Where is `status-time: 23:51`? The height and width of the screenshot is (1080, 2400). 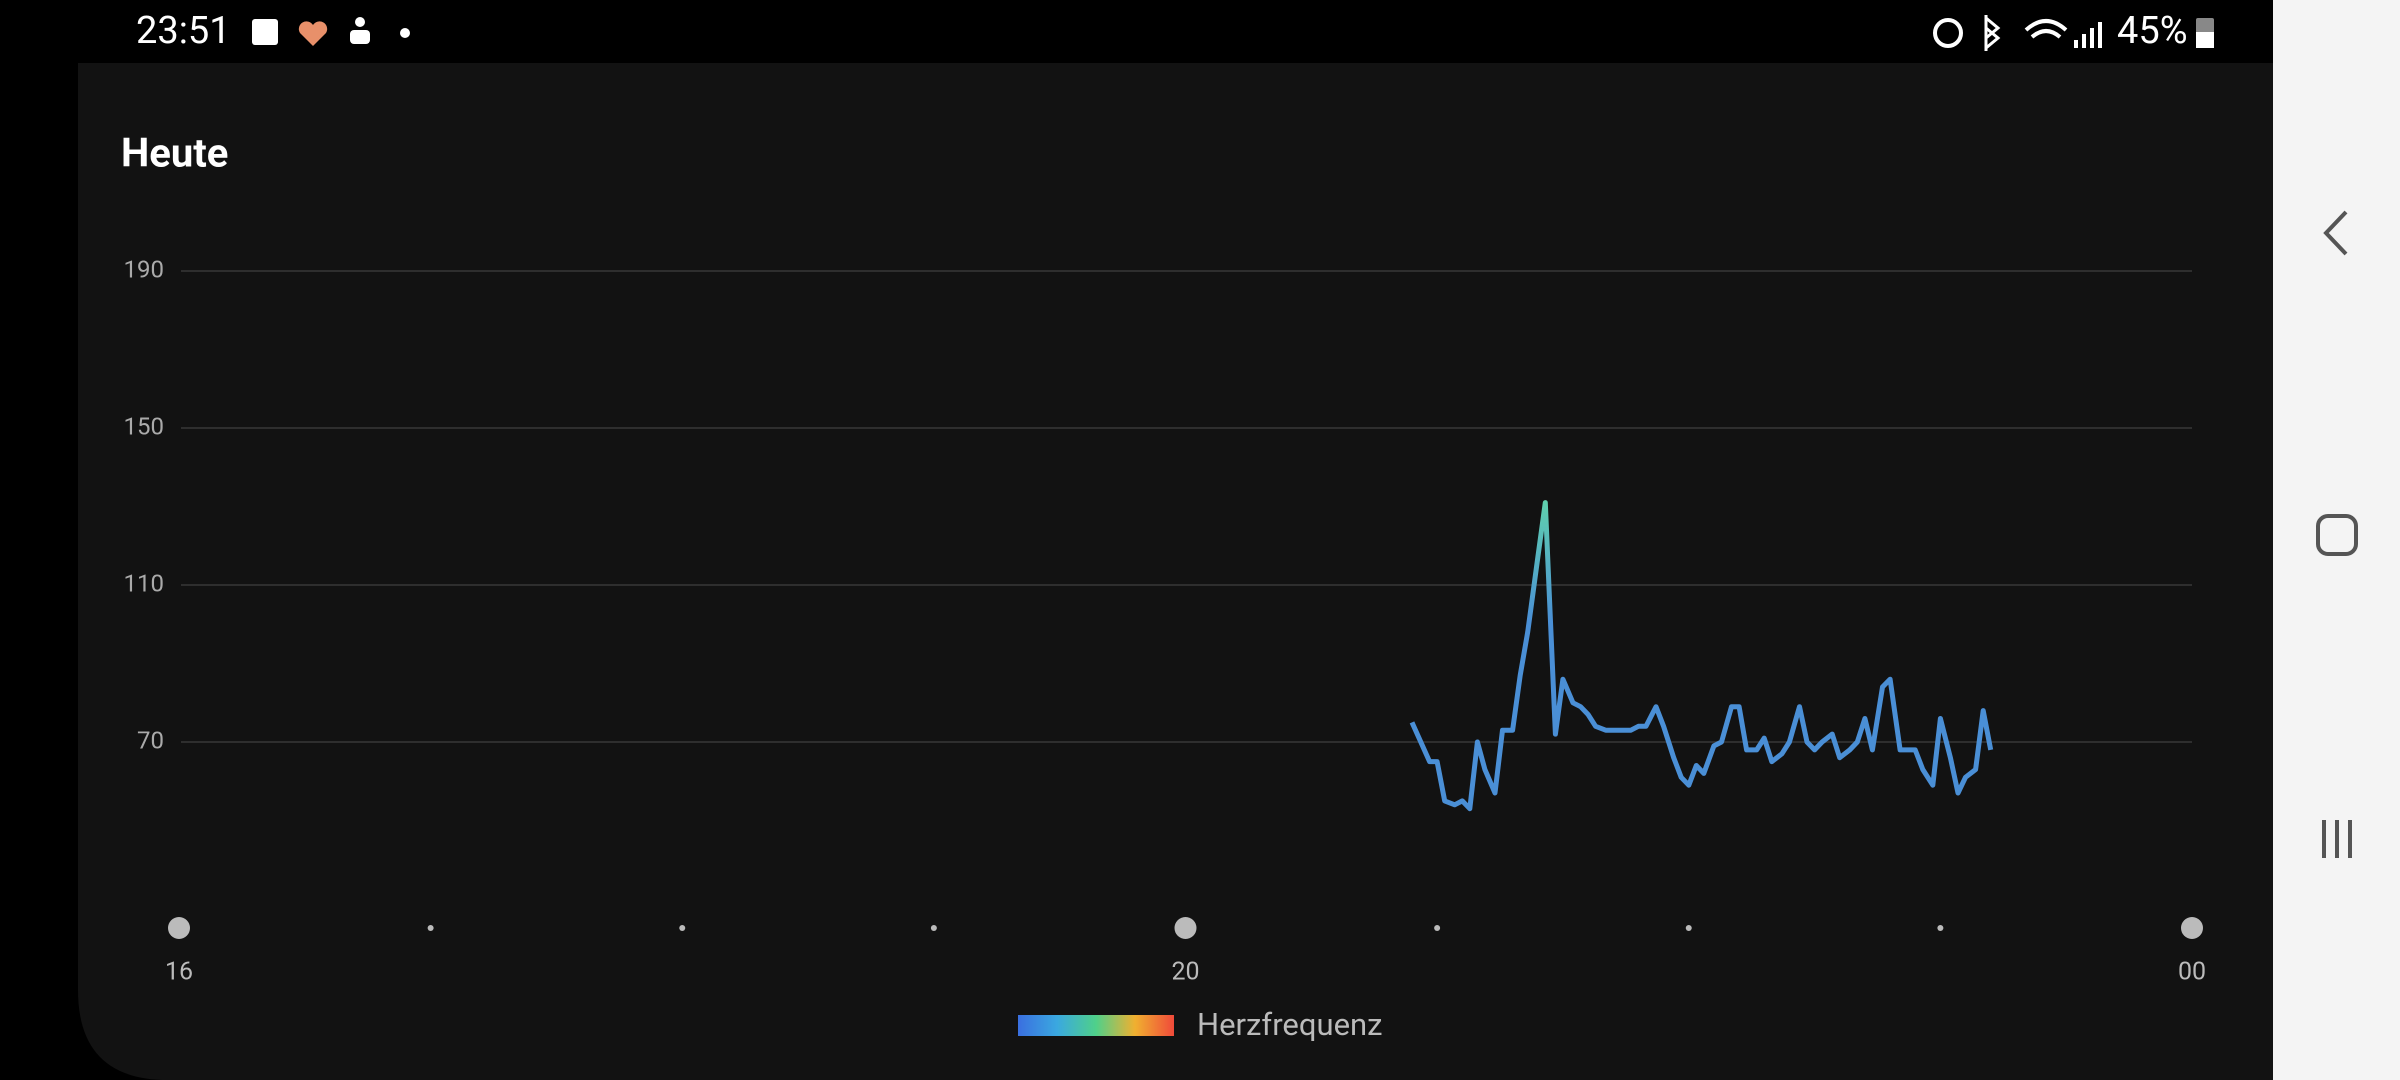
status-time: 23:51 is located at coordinates (183, 31).